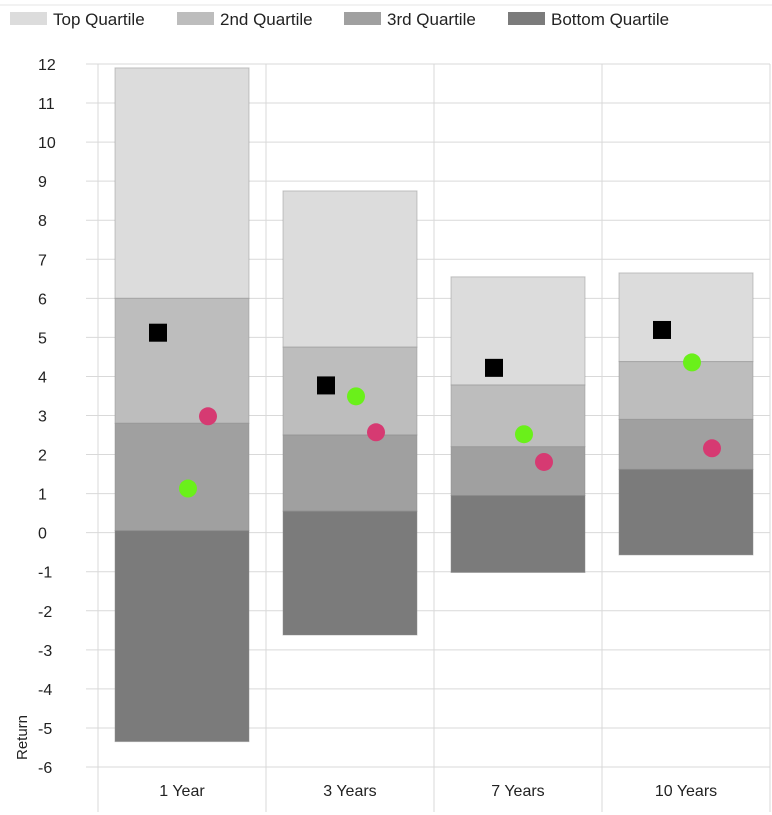  I want to click on y-tick-label: 7, so click(42, 260).